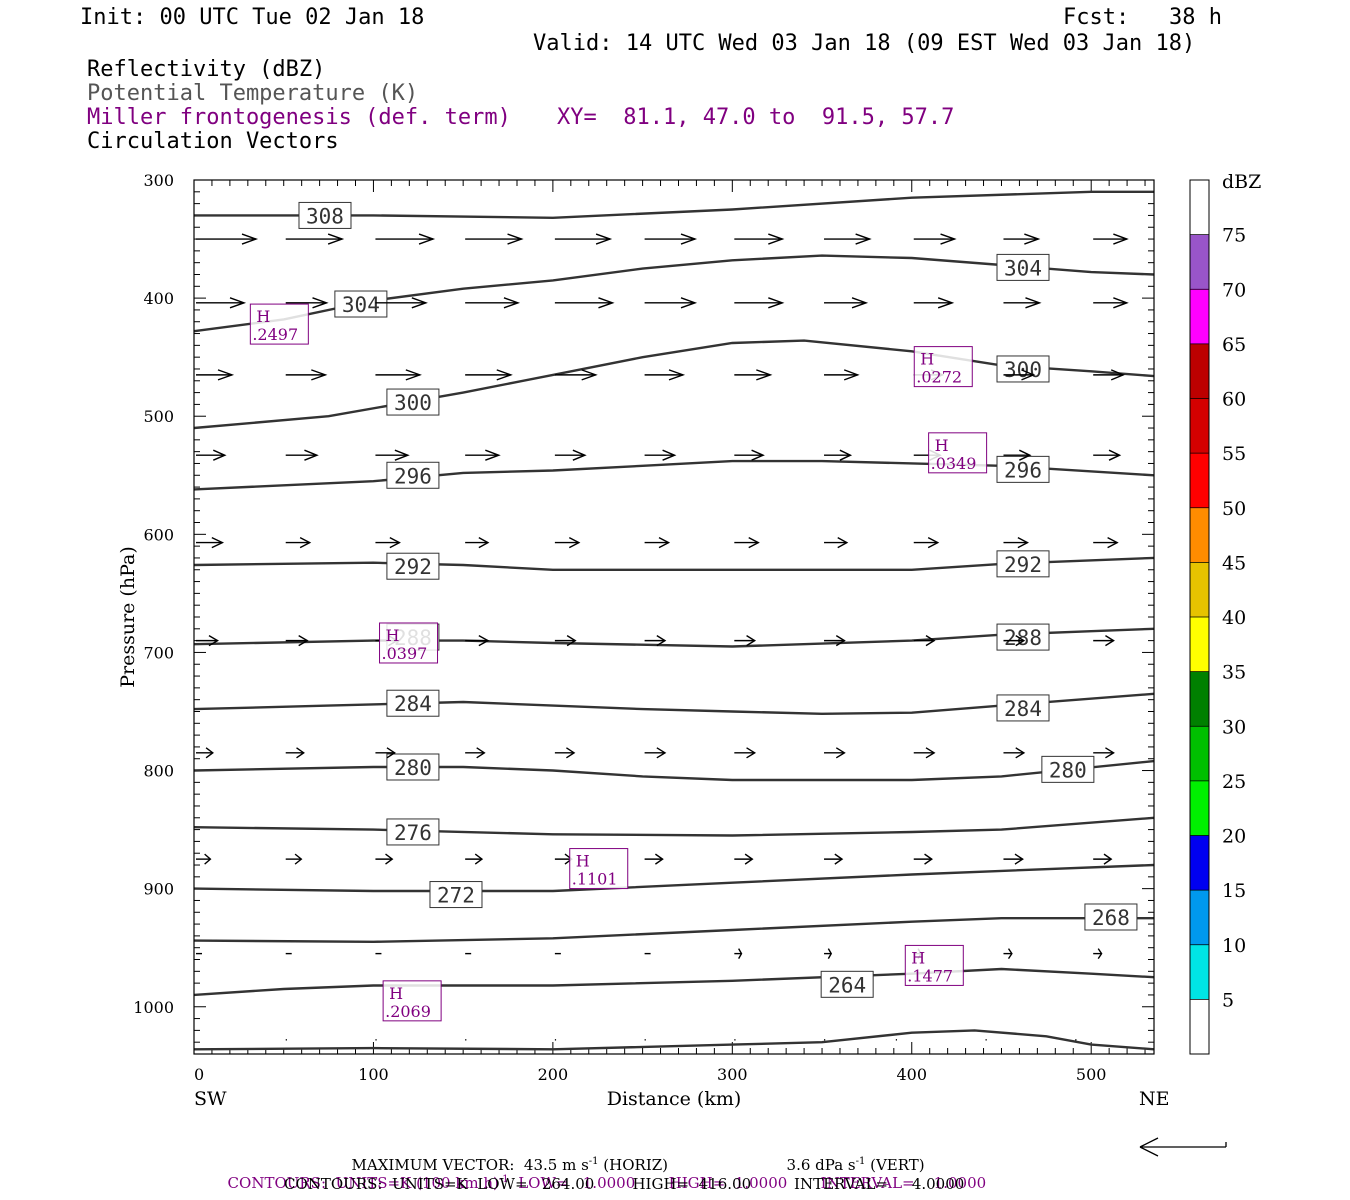  I want to click on fronto-high-value: .1477, so click(930, 975).